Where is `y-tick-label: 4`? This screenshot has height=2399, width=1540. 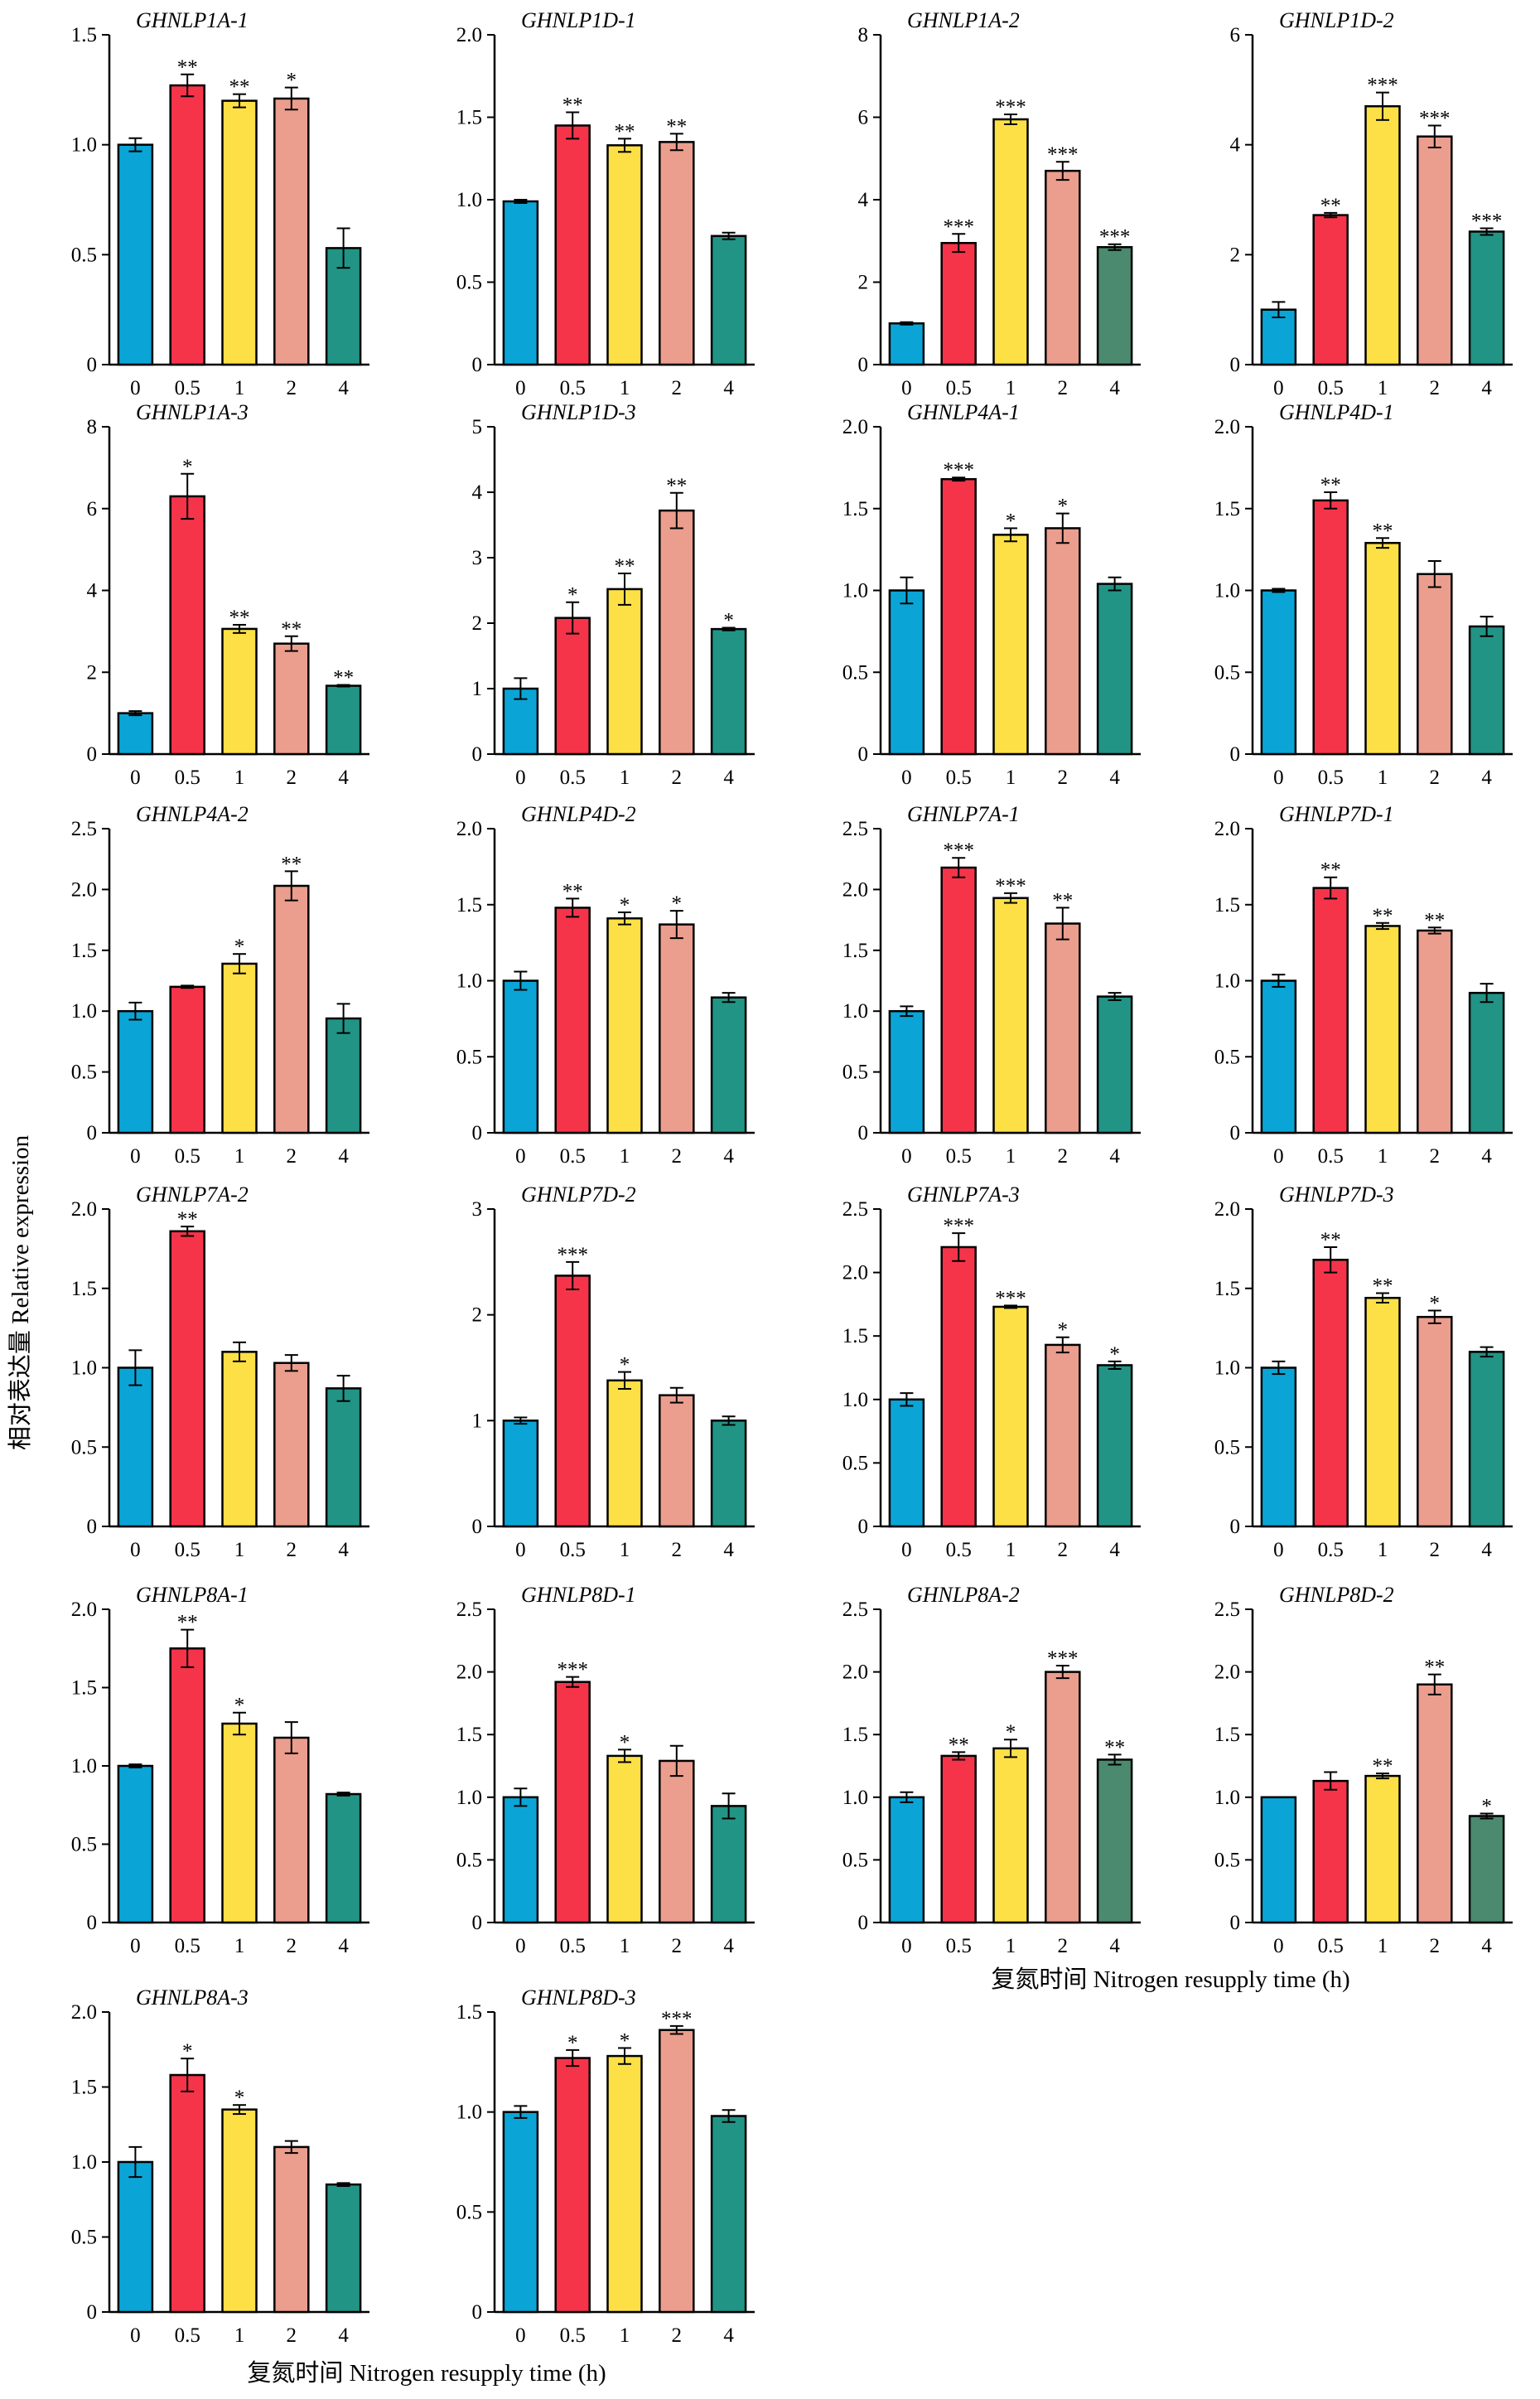
y-tick-label: 4 is located at coordinates (863, 200).